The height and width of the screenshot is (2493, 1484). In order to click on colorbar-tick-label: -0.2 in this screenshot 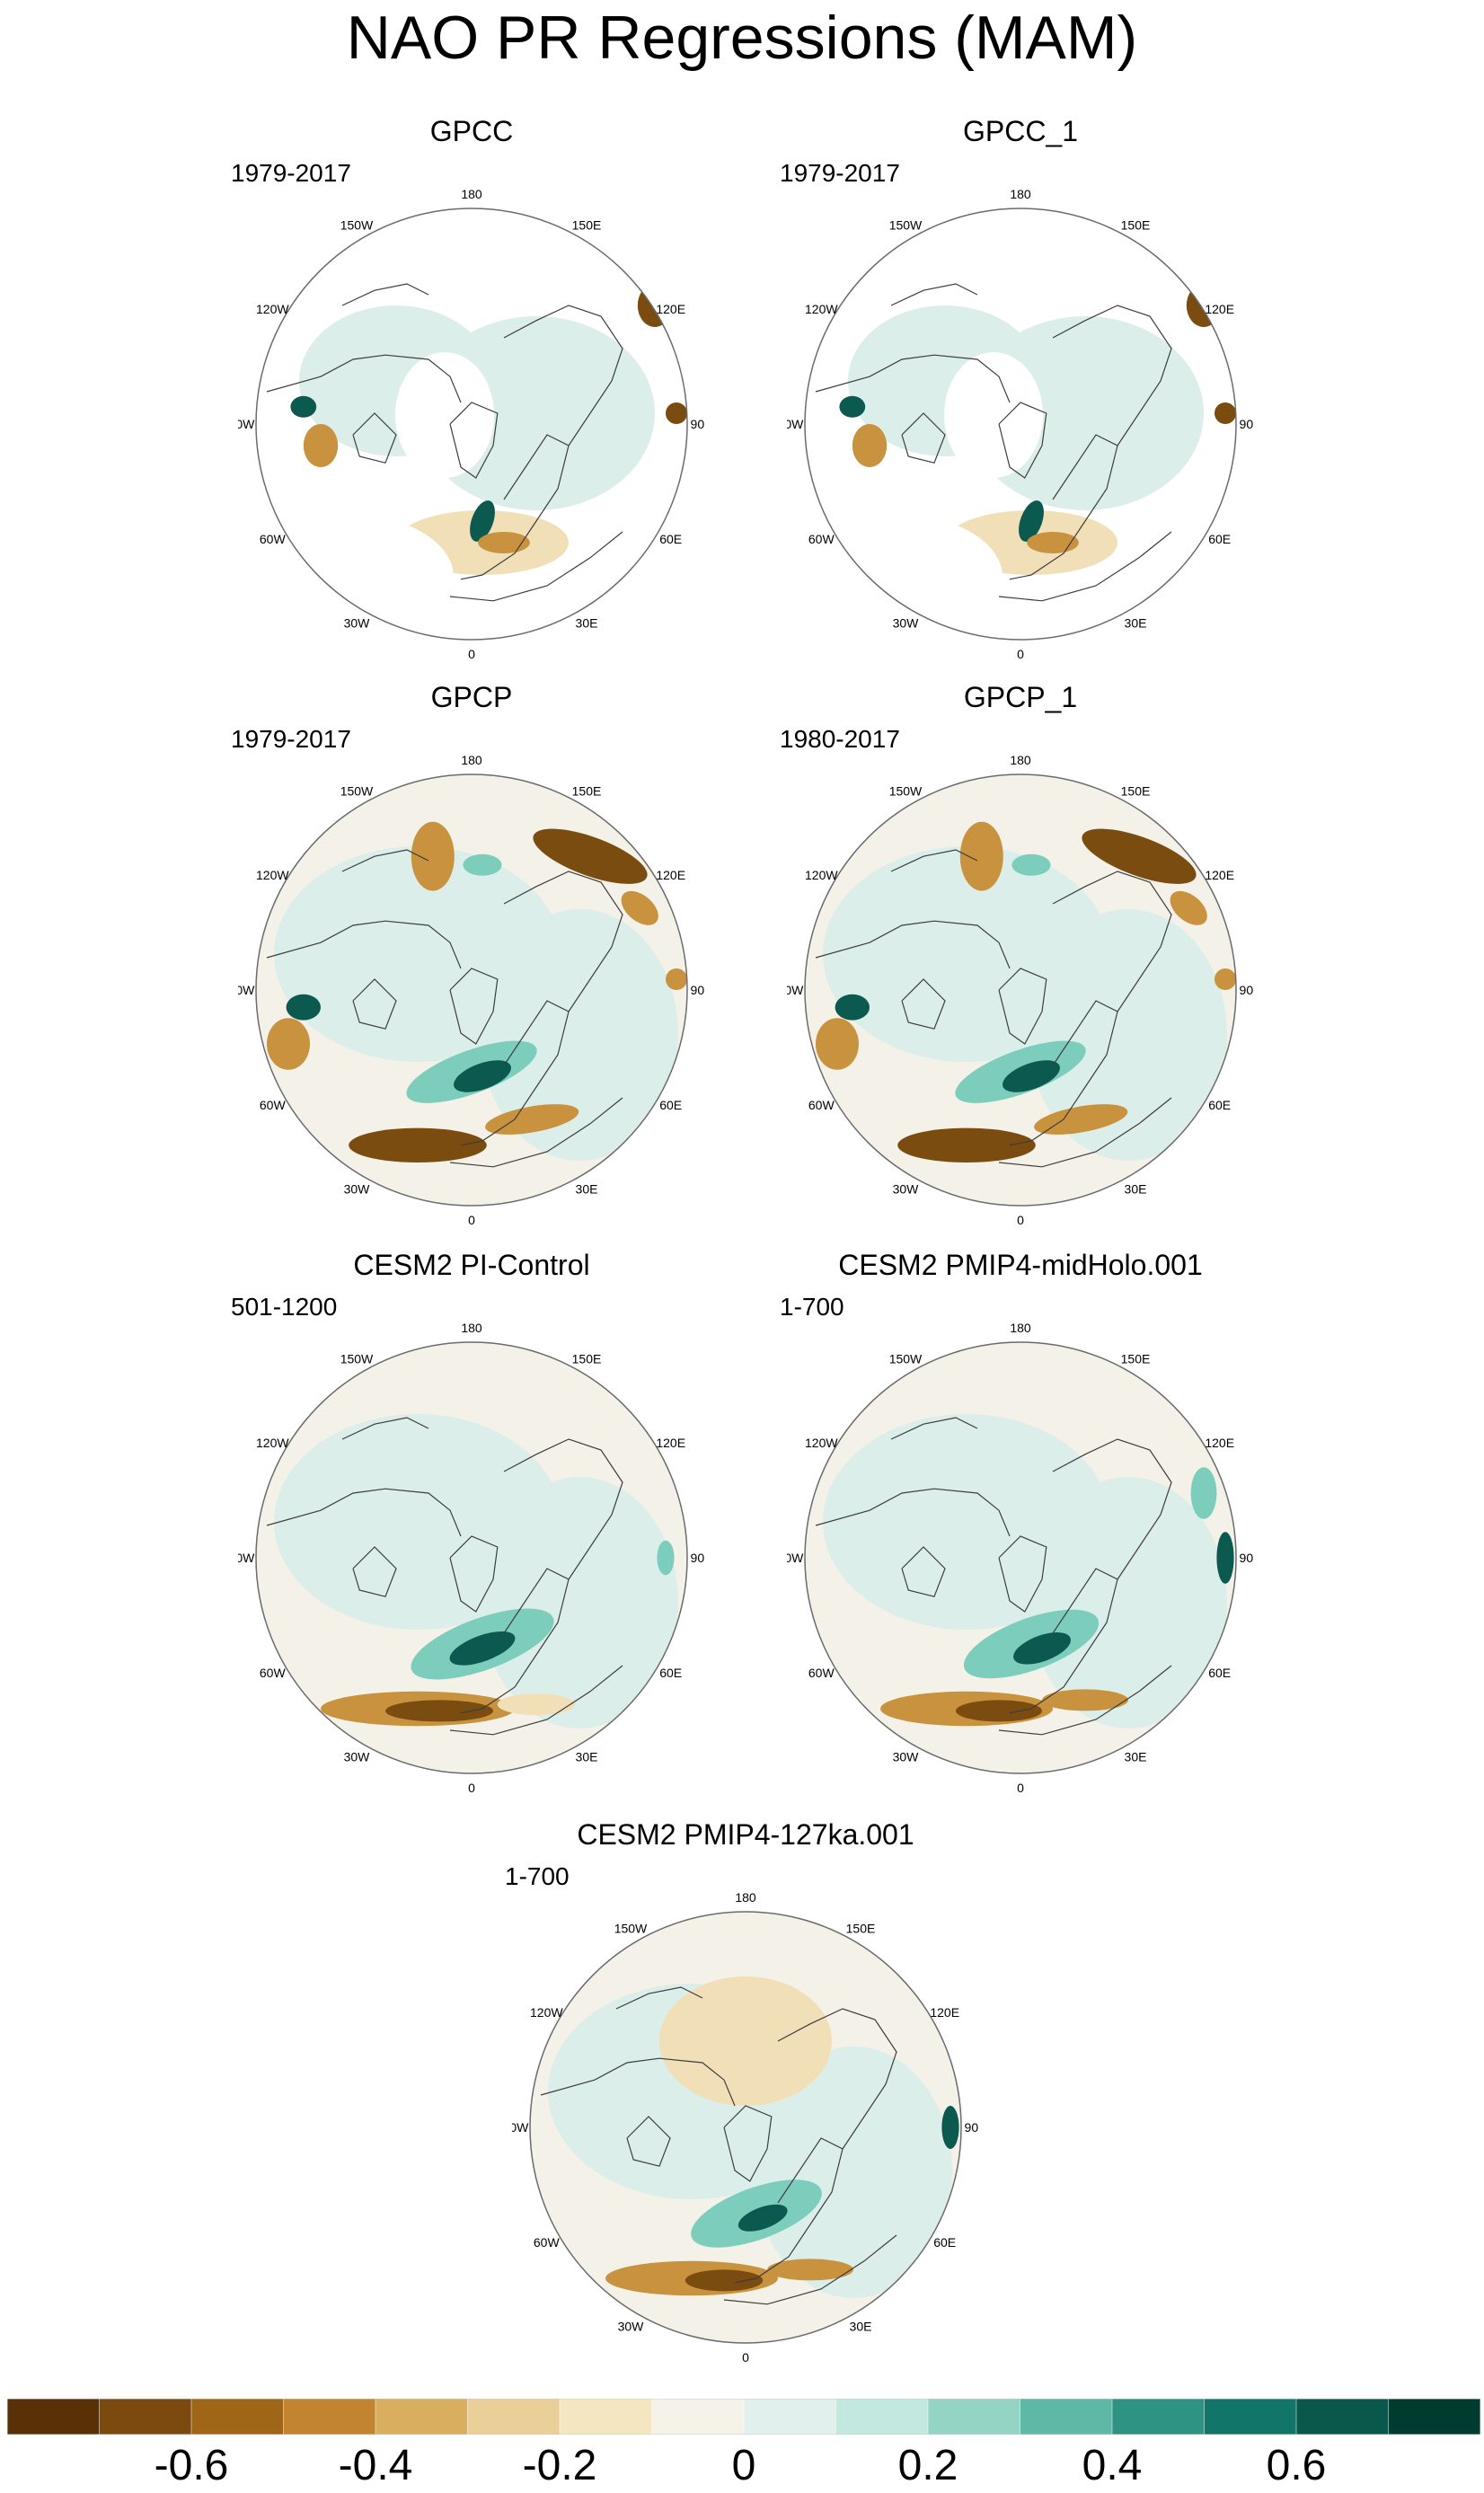, I will do `click(559, 2465)`.